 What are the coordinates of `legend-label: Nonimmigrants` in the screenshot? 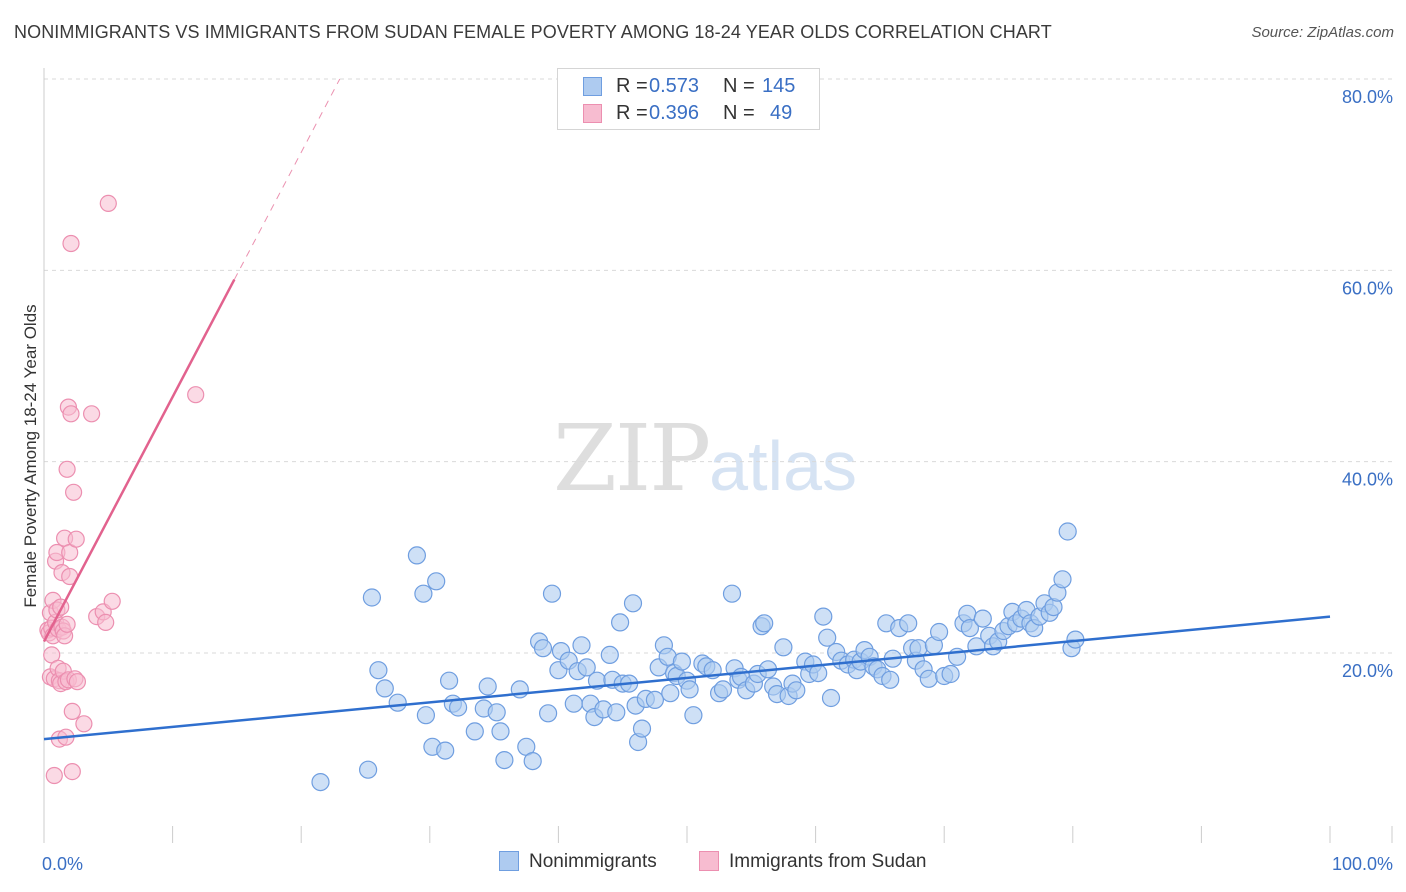 It's located at (593, 861).